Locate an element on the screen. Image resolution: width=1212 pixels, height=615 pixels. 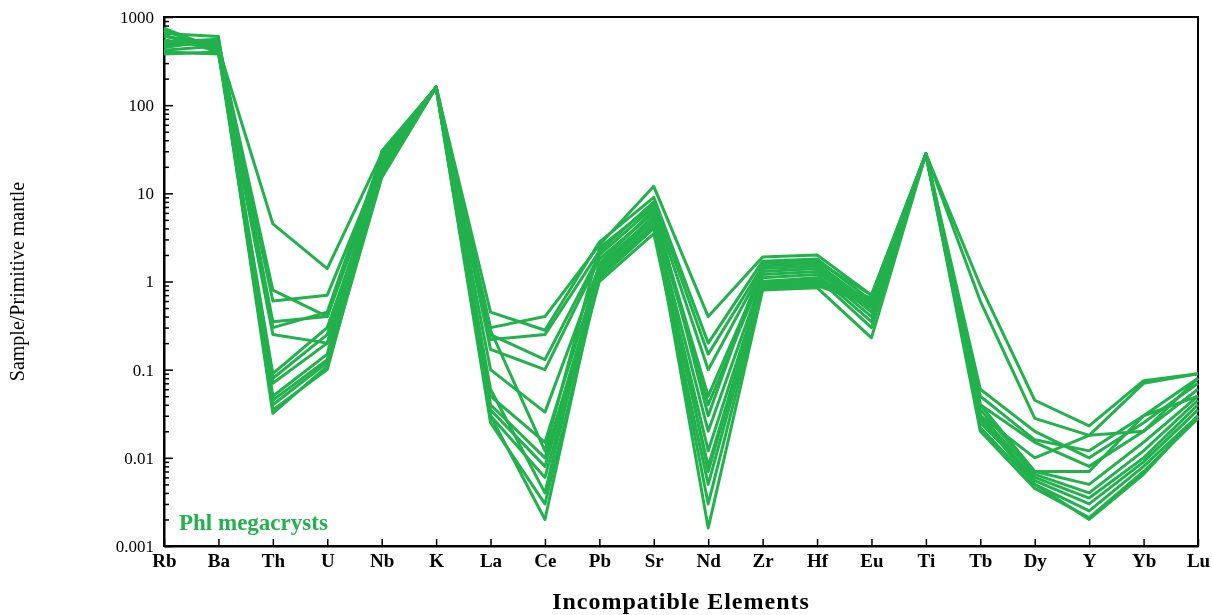
x-tick-label: Hf is located at coordinates (818, 561).